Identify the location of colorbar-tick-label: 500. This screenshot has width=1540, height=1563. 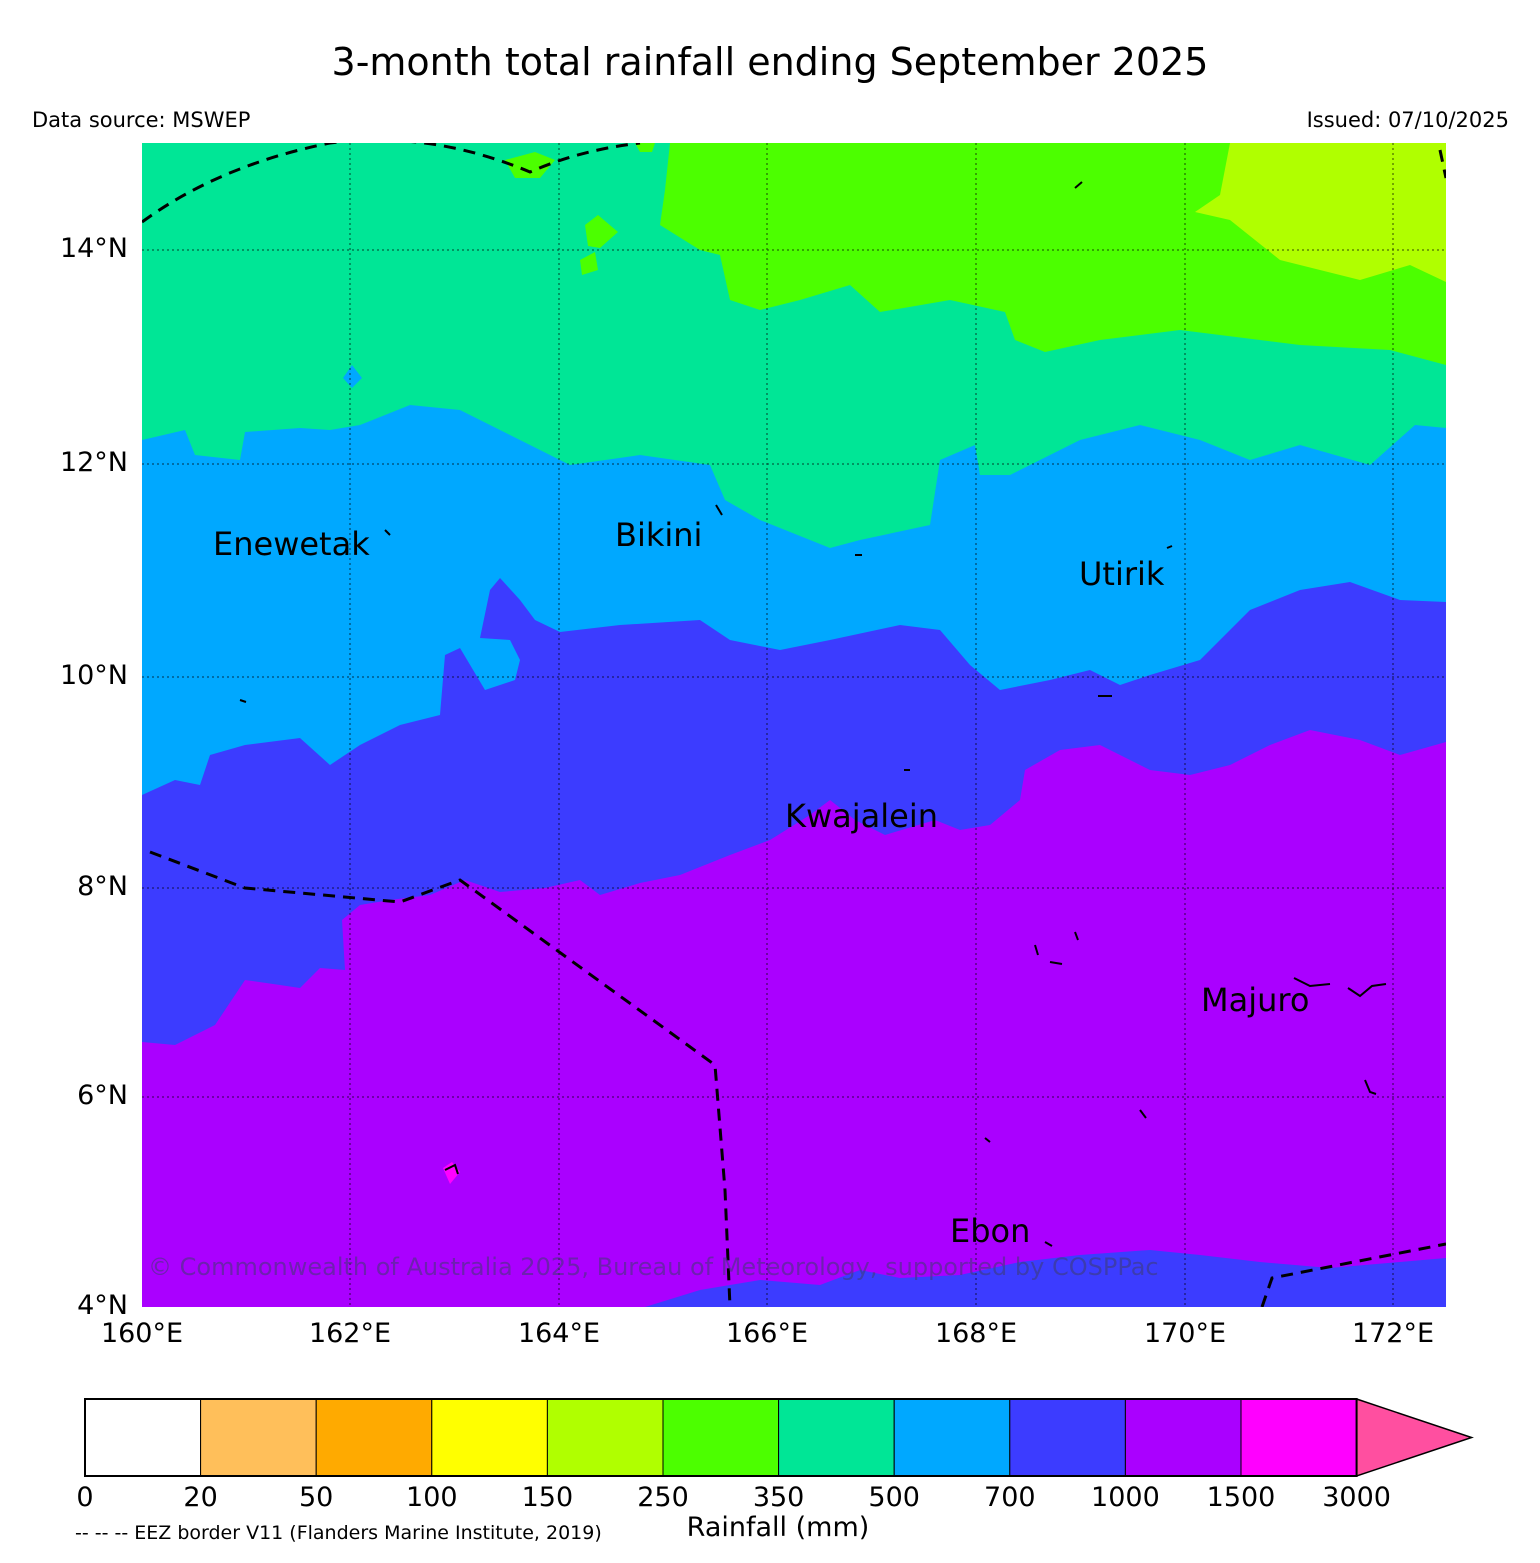
(894, 1497).